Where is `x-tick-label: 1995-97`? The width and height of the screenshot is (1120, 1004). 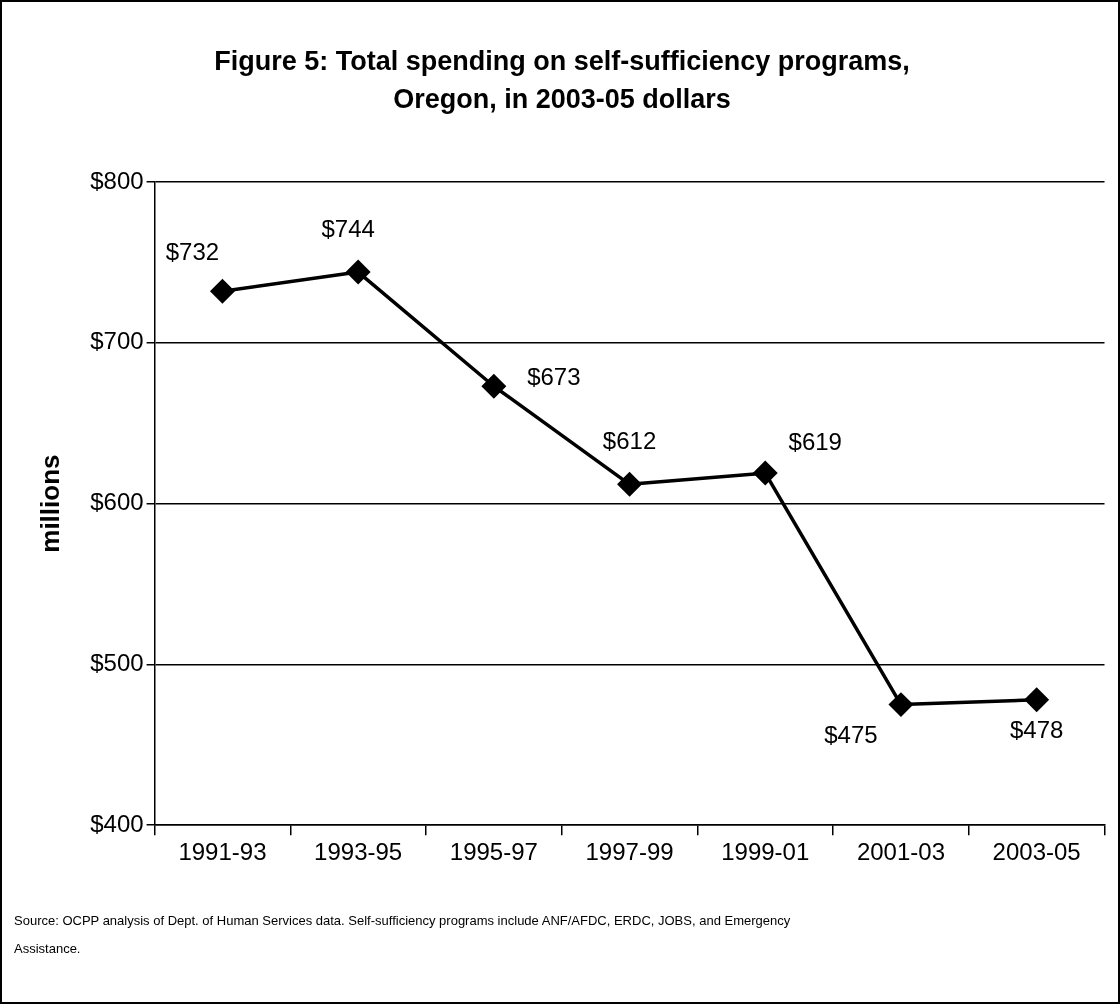
x-tick-label: 1995-97 is located at coordinates (493, 852).